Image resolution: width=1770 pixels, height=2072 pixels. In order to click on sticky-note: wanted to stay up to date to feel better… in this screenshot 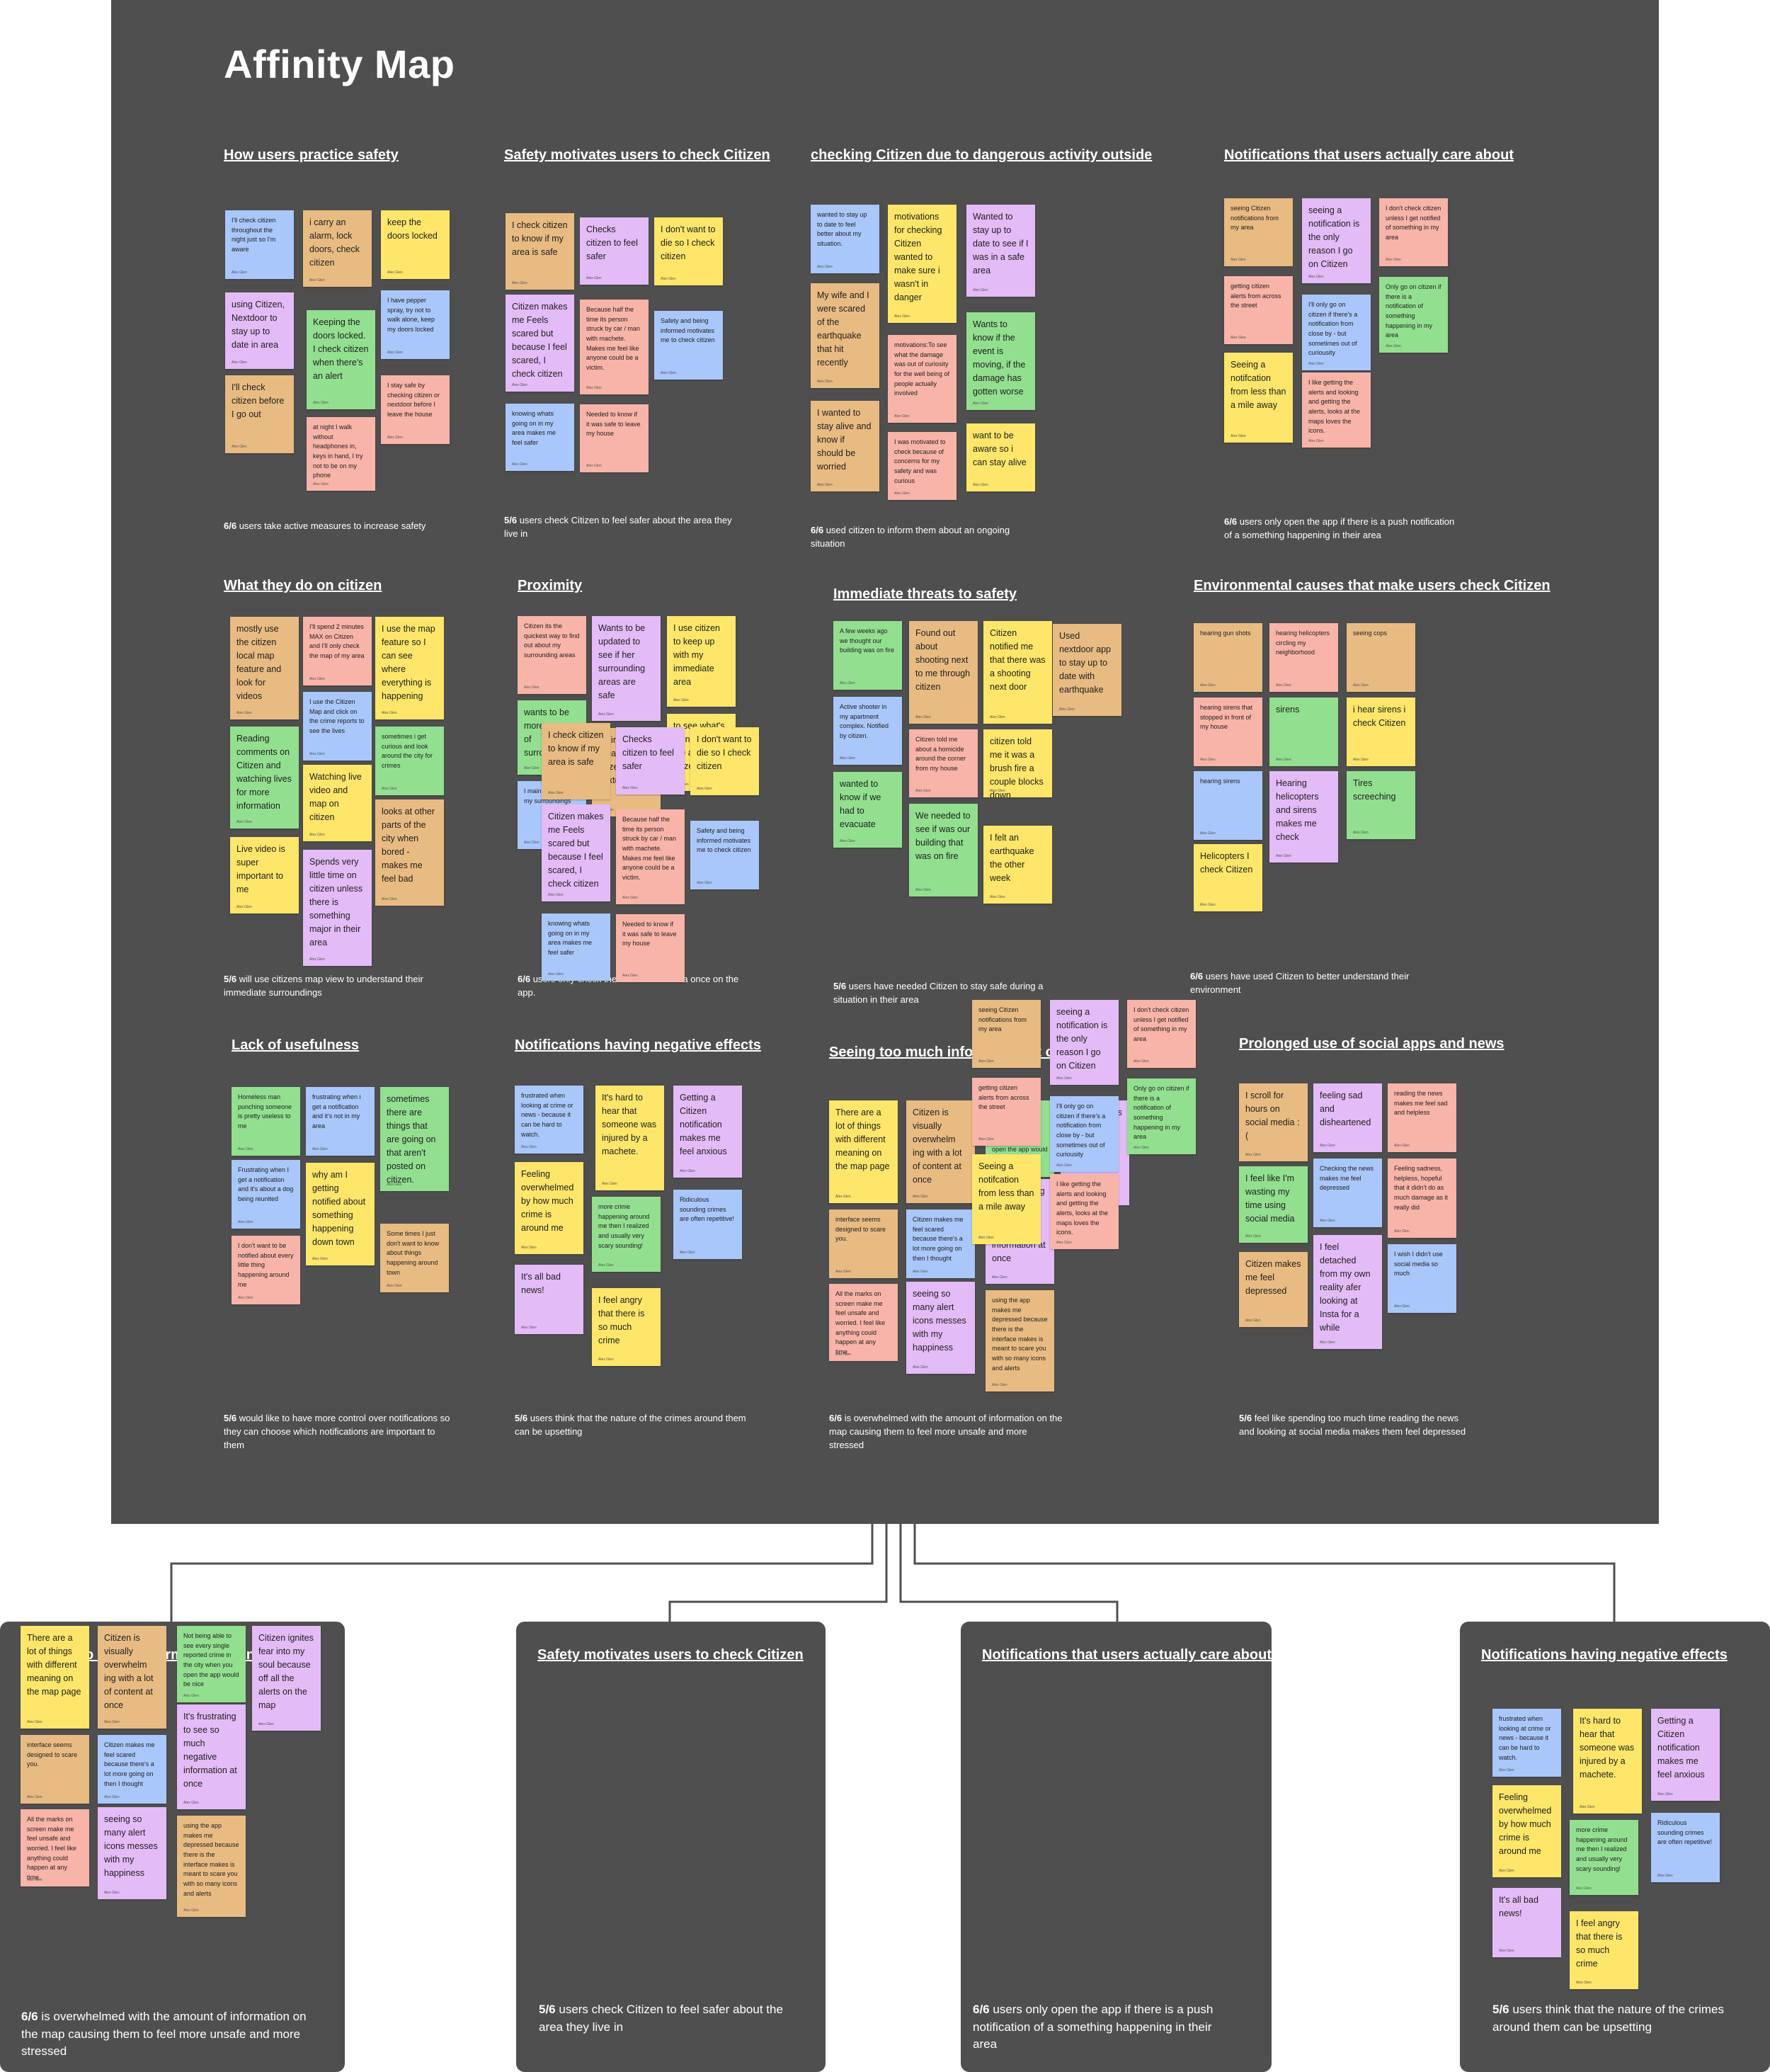, I will do `click(845, 239)`.